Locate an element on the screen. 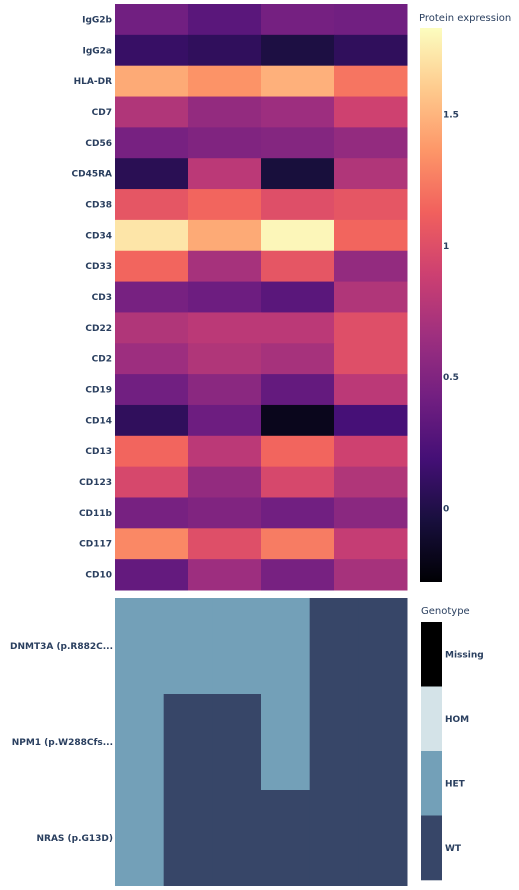 This screenshot has height=890, width=519. row-label: IgG2b is located at coordinates (97, 20).